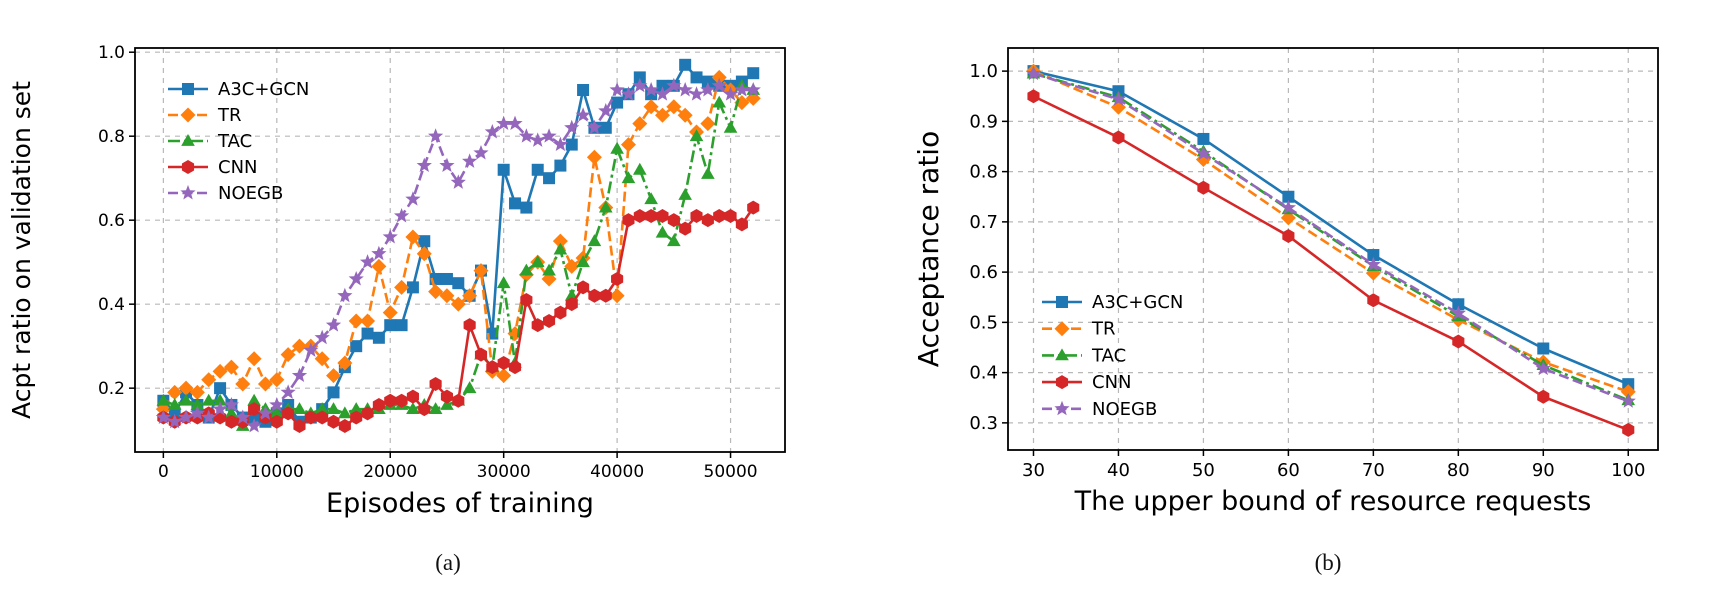 The width and height of the screenshot is (1732, 600). I want to click on legend-hexagon-marker, so click(188, 167).